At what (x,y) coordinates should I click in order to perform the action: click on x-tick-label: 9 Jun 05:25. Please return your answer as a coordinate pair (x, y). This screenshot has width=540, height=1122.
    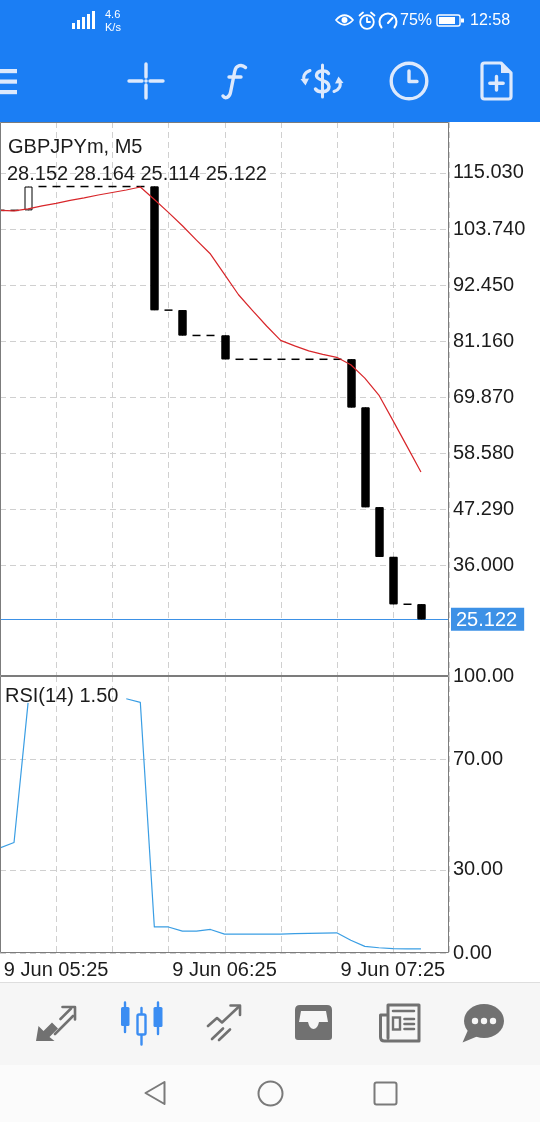
    Looking at the image, I should click on (56, 968).